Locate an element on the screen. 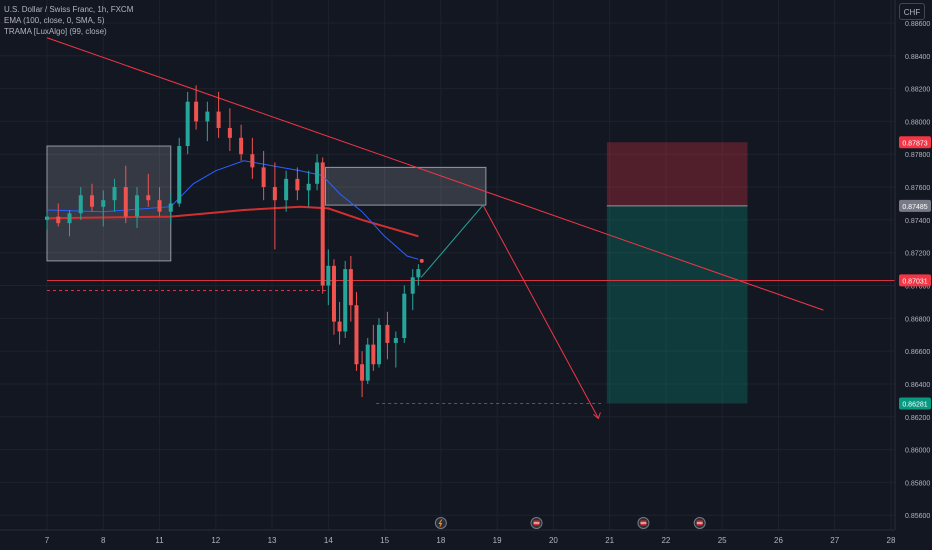 The image size is (932, 550). y-tick-label: 0.86800 is located at coordinates (917, 319).